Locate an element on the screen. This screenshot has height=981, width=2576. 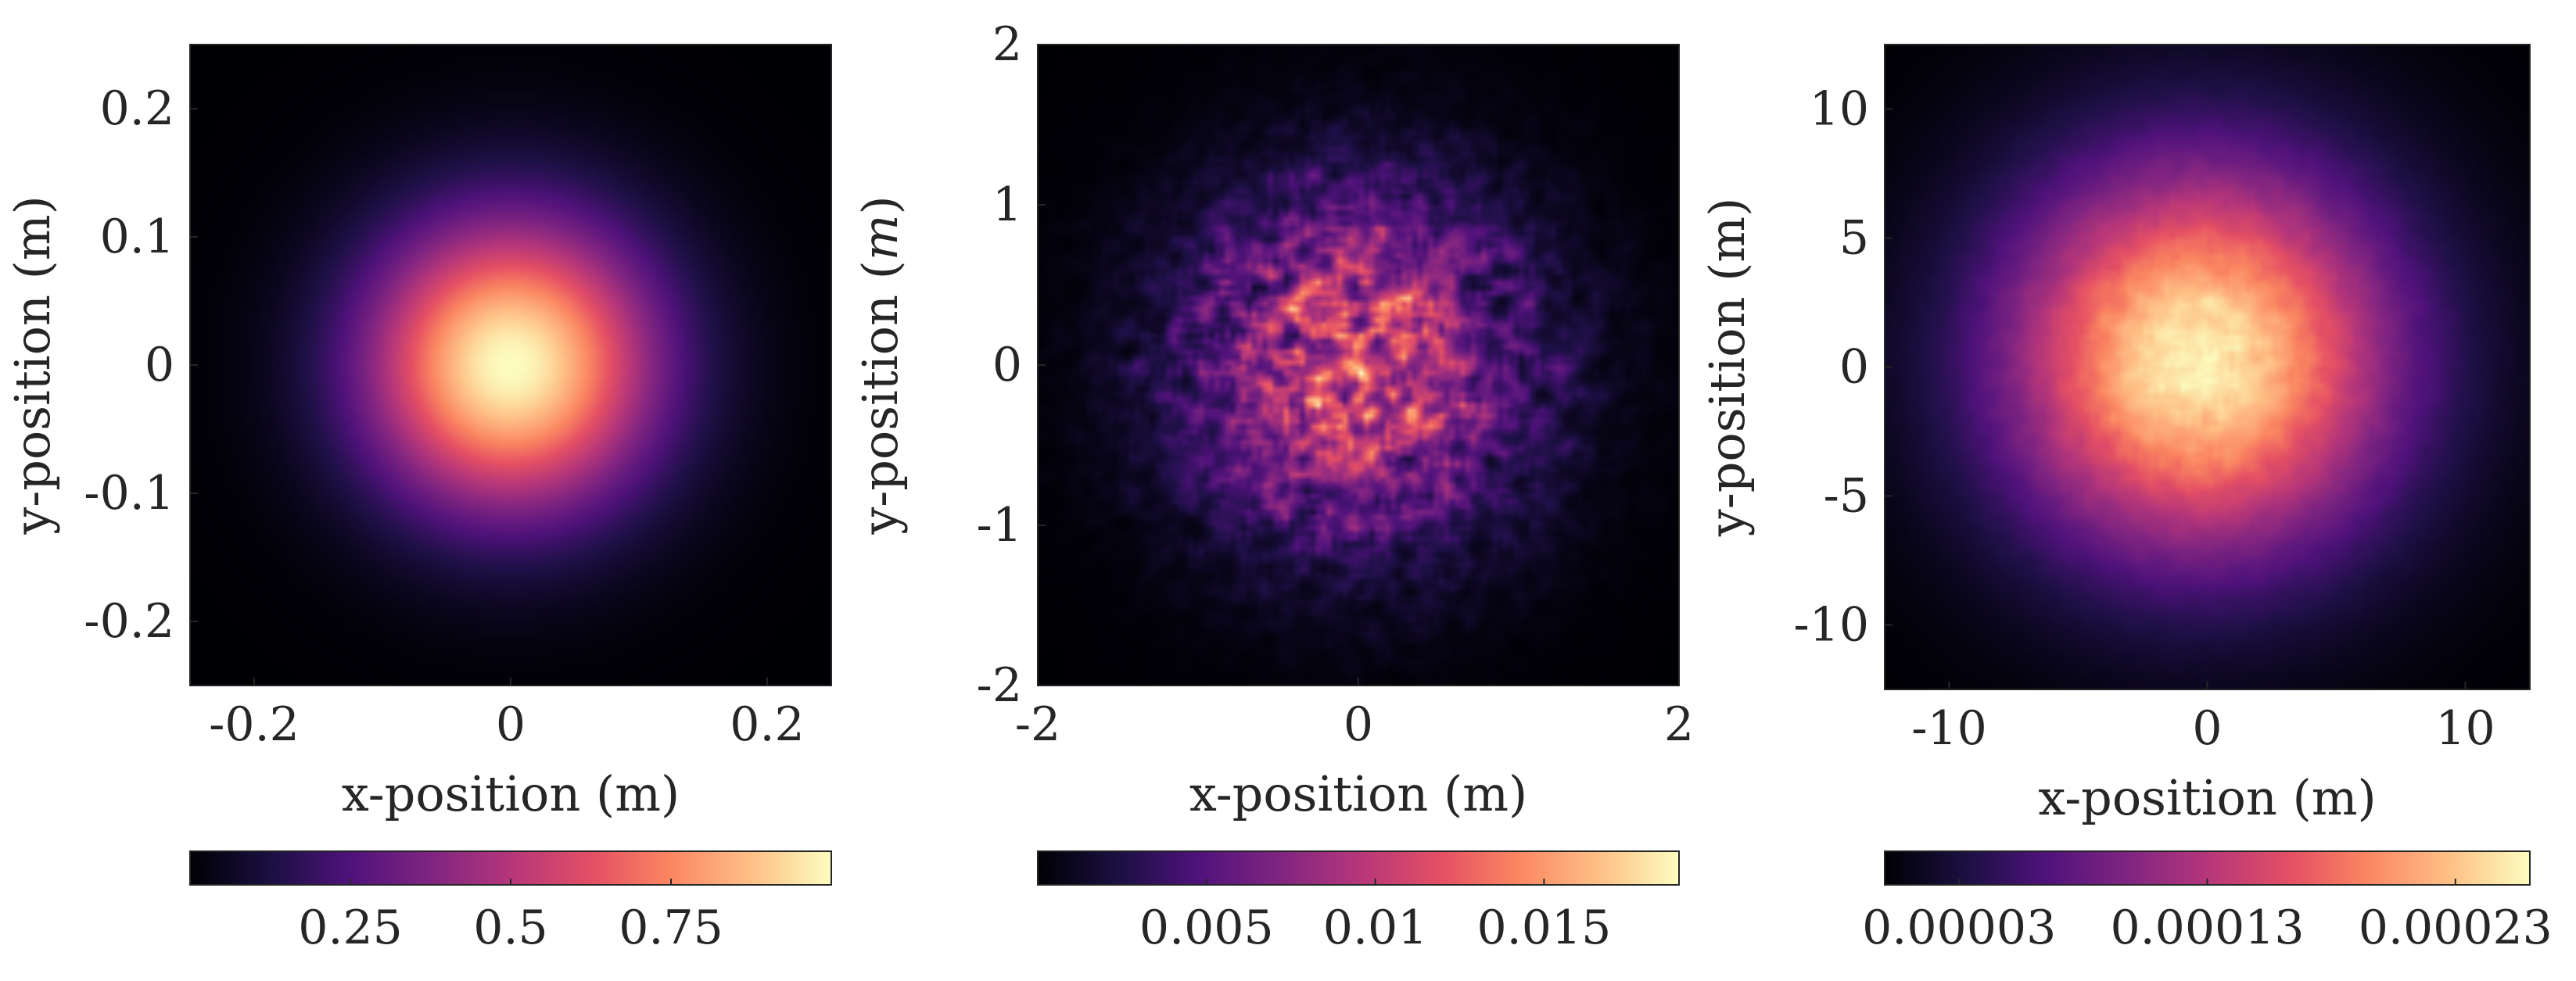
colorbar-tick-label: 0.25 is located at coordinates (350, 927).